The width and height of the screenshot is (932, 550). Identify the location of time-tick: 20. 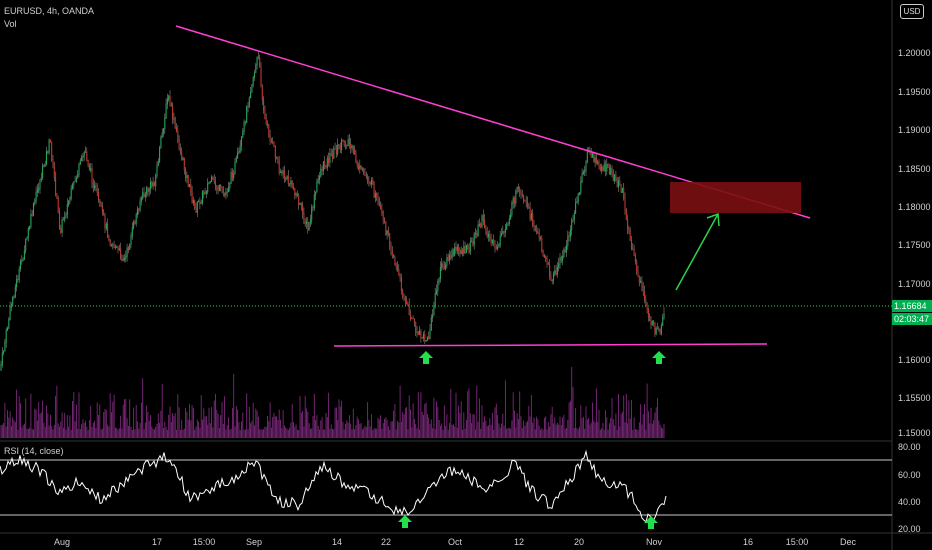
(579, 542).